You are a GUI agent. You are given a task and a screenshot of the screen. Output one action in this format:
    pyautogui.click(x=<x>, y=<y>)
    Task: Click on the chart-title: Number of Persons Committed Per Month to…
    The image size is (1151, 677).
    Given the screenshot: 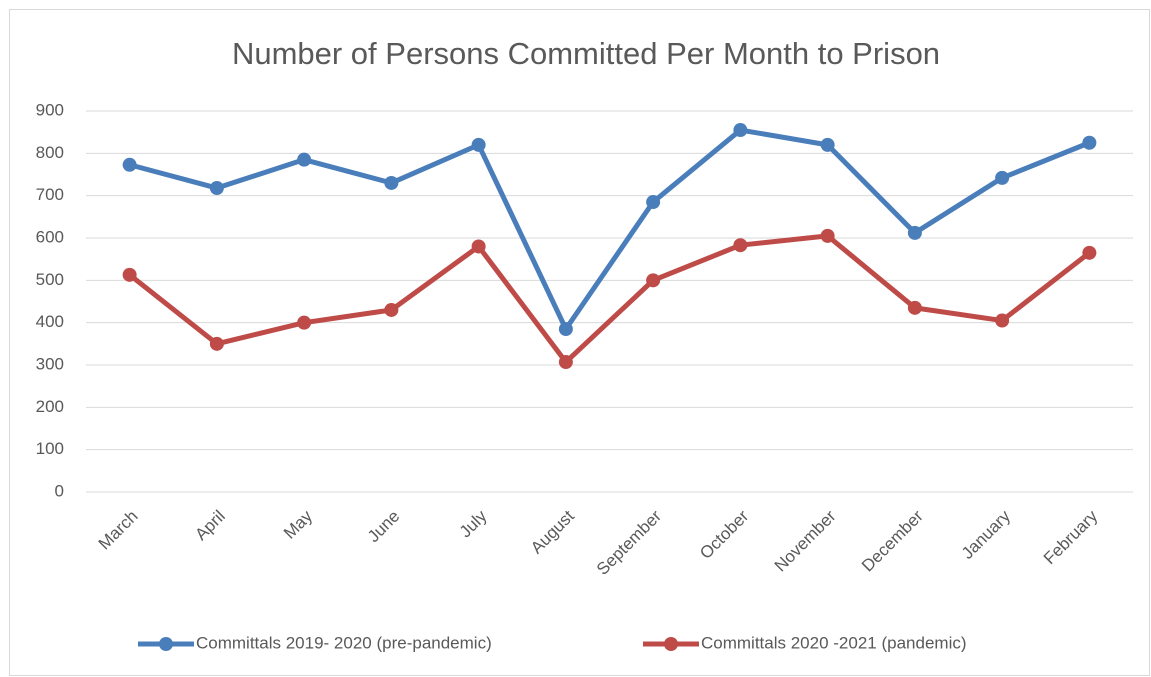 What is the action you would take?
    pyautogui.click(x=586, y=53)
    